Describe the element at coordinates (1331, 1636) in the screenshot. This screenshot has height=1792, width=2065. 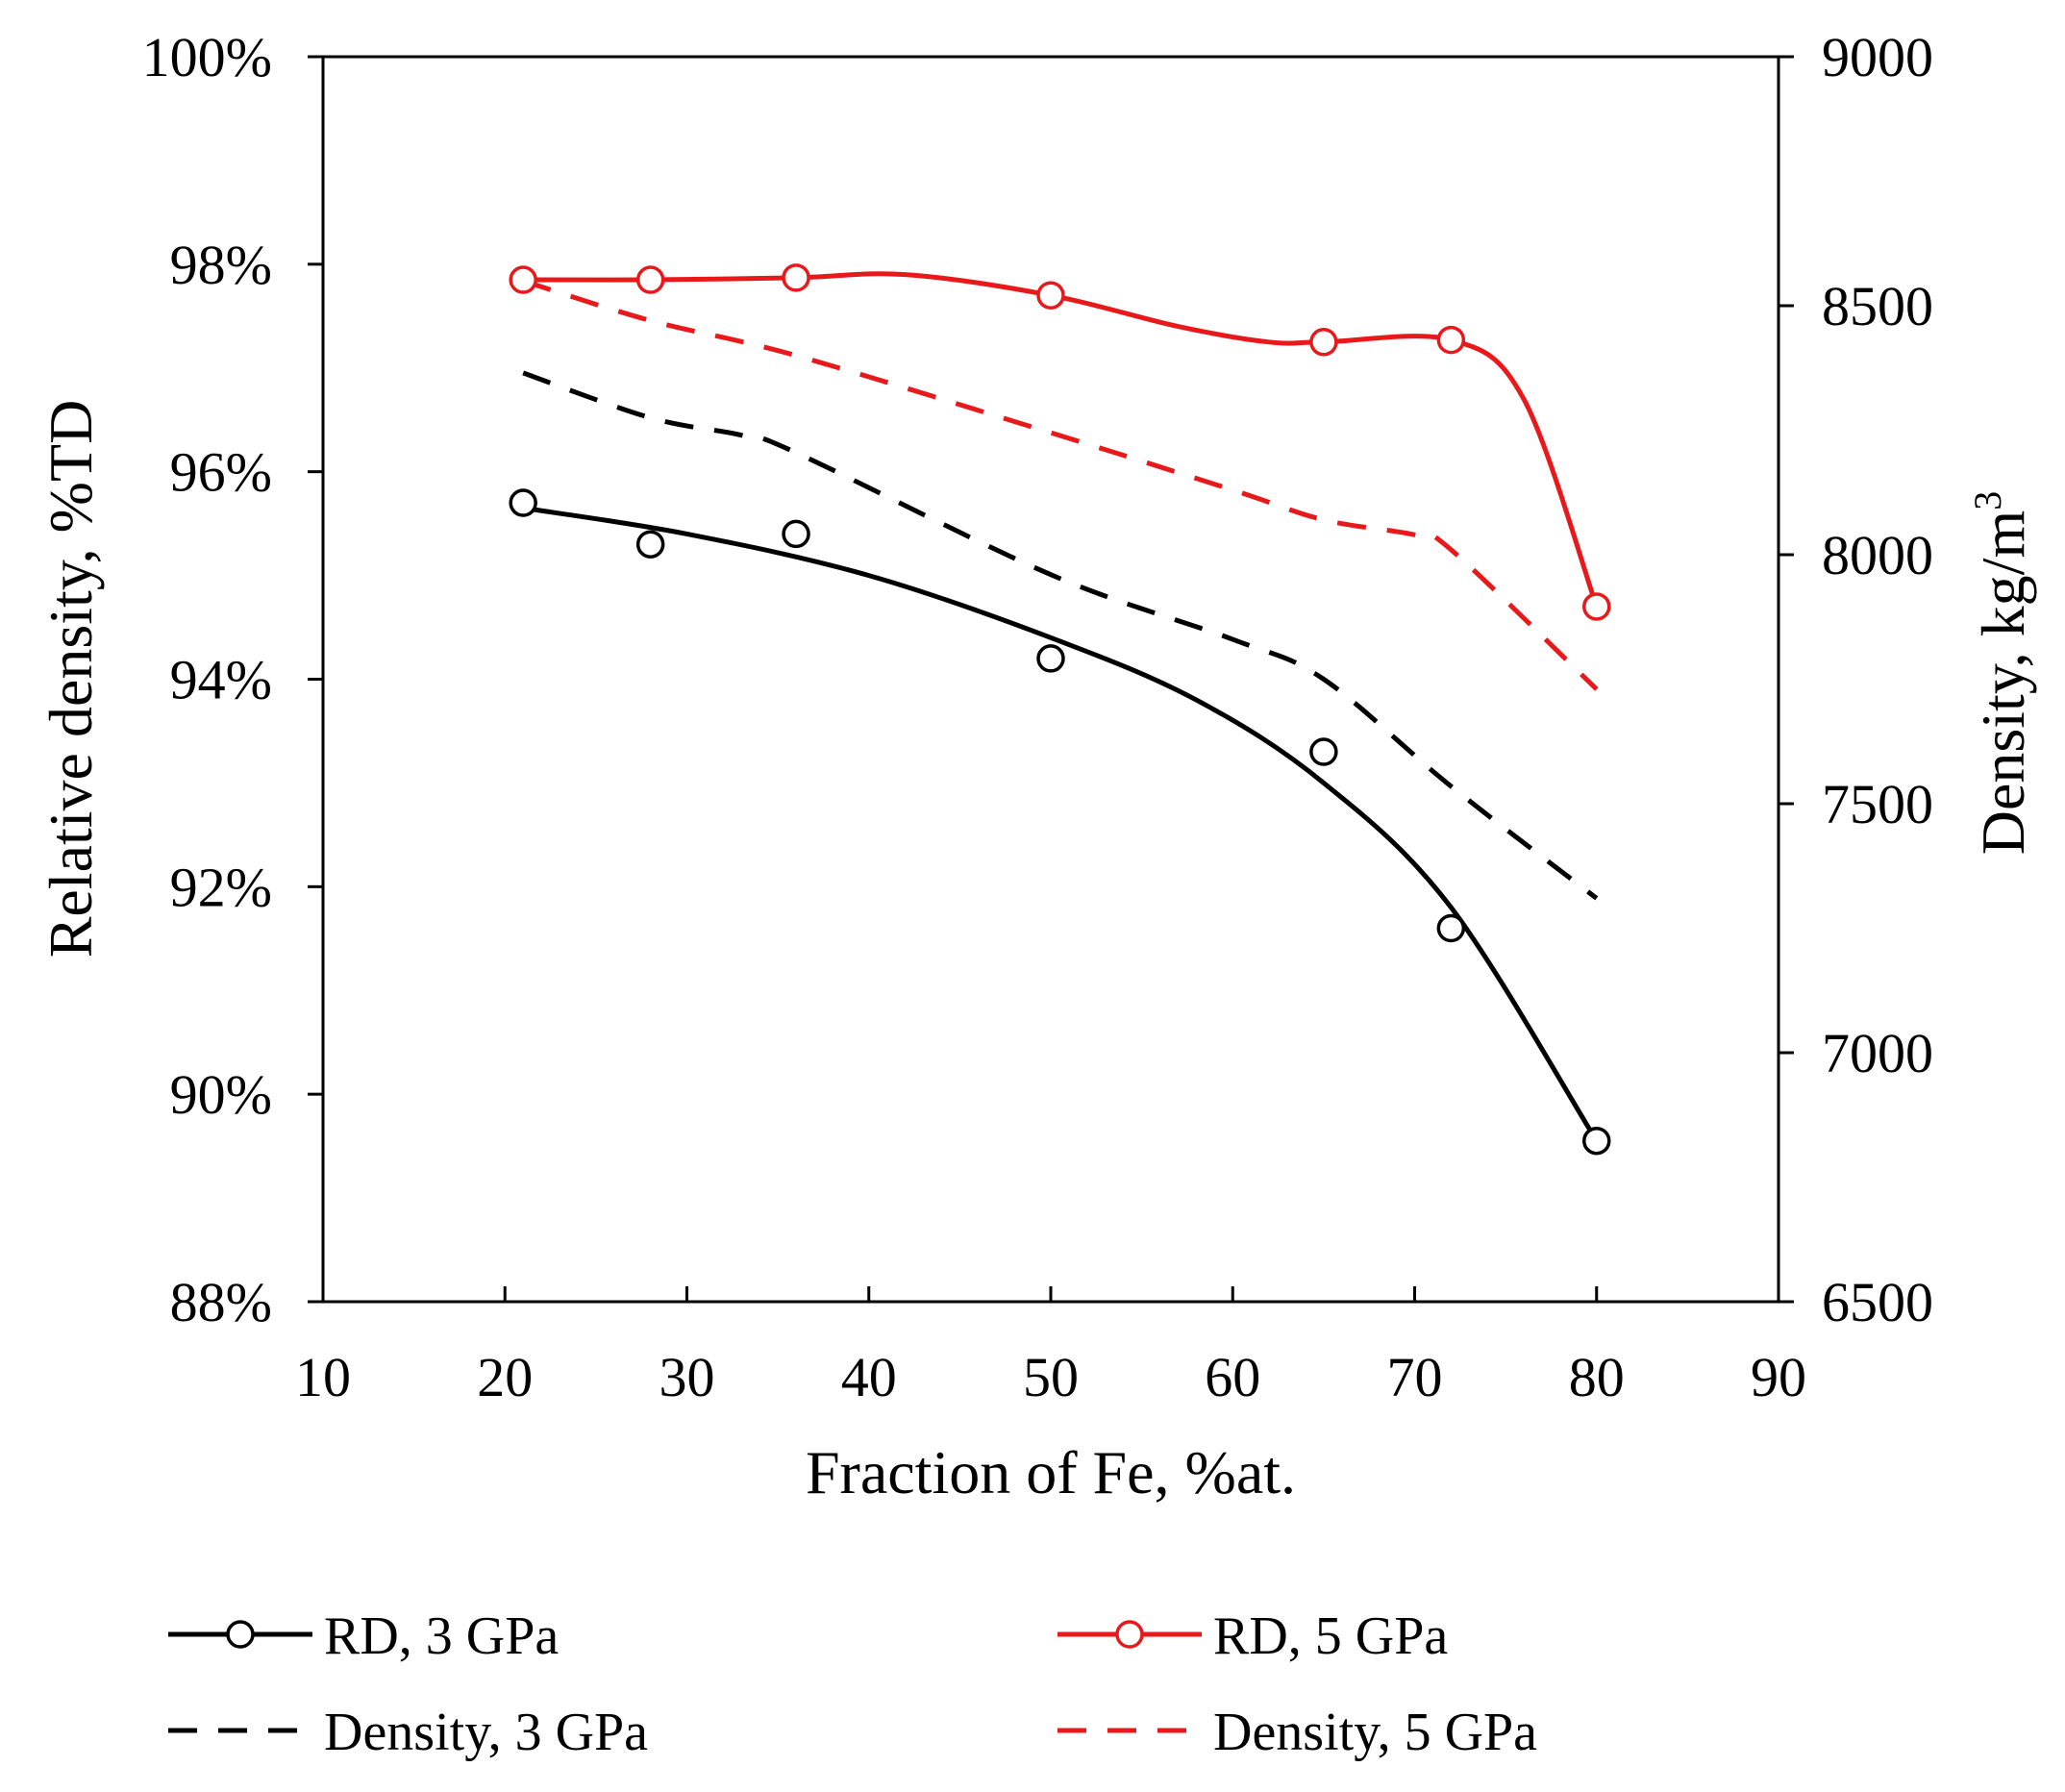
I see `legend-label-rd-5-gpa: RD, 5 GPa` at that location.